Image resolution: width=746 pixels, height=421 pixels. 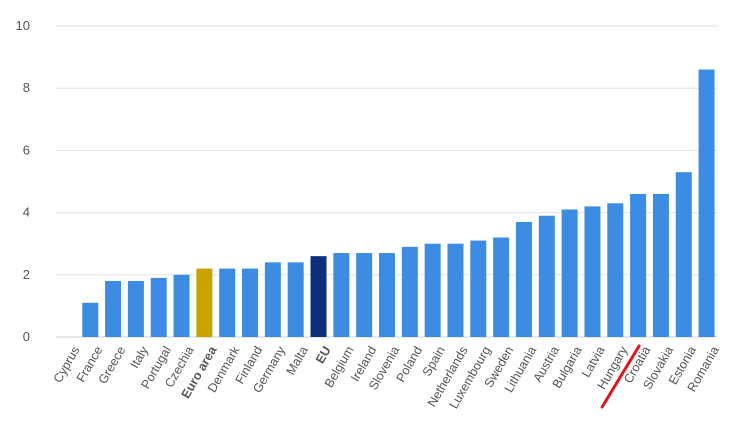 What do you see at coordinates (204, 302) in the screenshot?
I see `bar-euro-area` at bounding box center [204, 302].